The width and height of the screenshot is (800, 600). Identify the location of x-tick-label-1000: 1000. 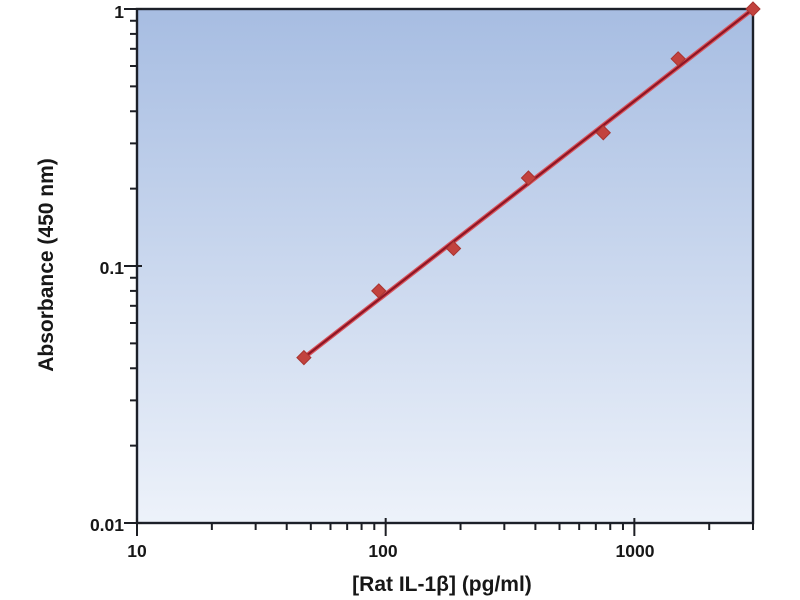
(635, 551).